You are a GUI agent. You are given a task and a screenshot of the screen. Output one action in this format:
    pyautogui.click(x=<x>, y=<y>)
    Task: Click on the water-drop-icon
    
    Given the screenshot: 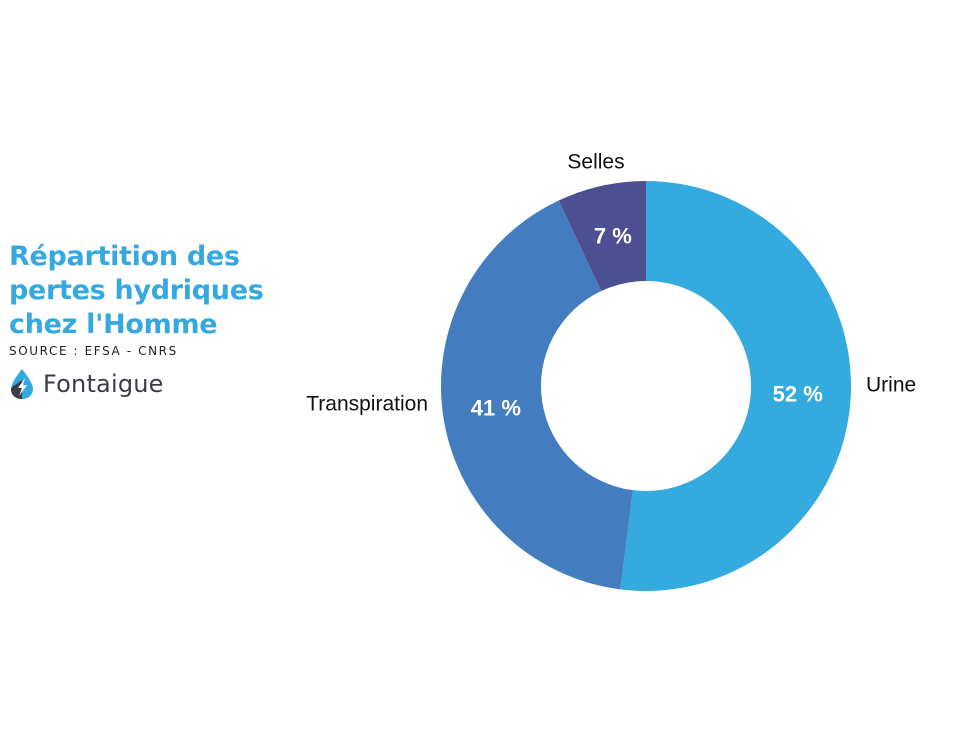 What is the action you would take?
    pyautogui.click(x=22, y=384)
    